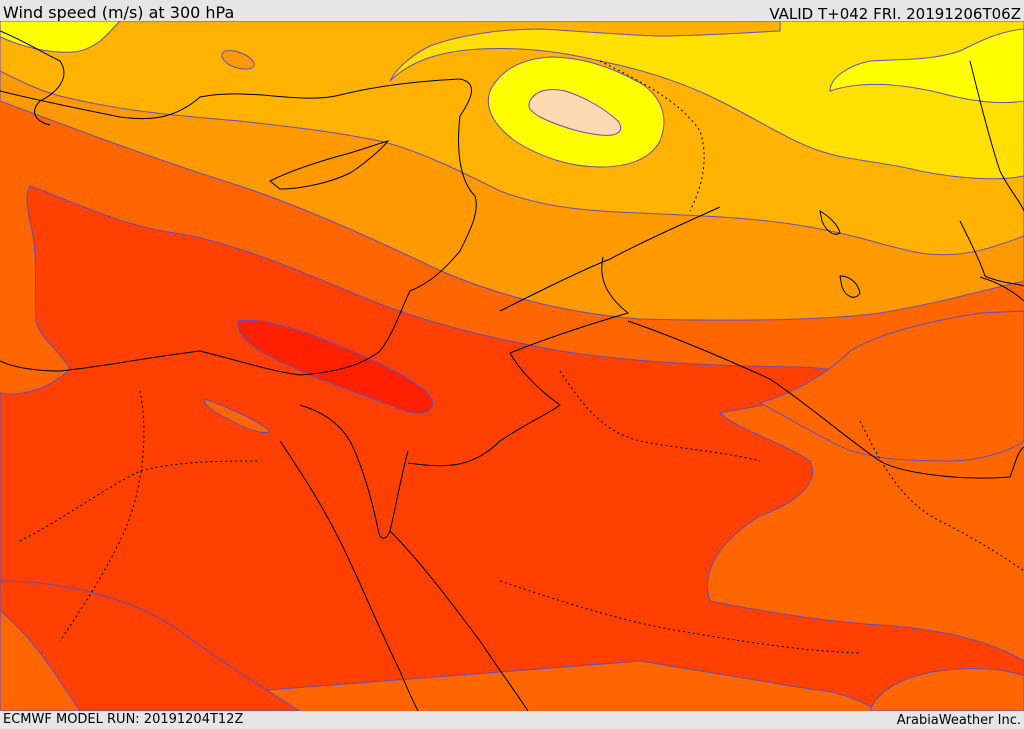  What do you see at coordinates (40, 660) in the screenshot?
I see `wind-band-40-45-sw` at bounding box center [40, 660].